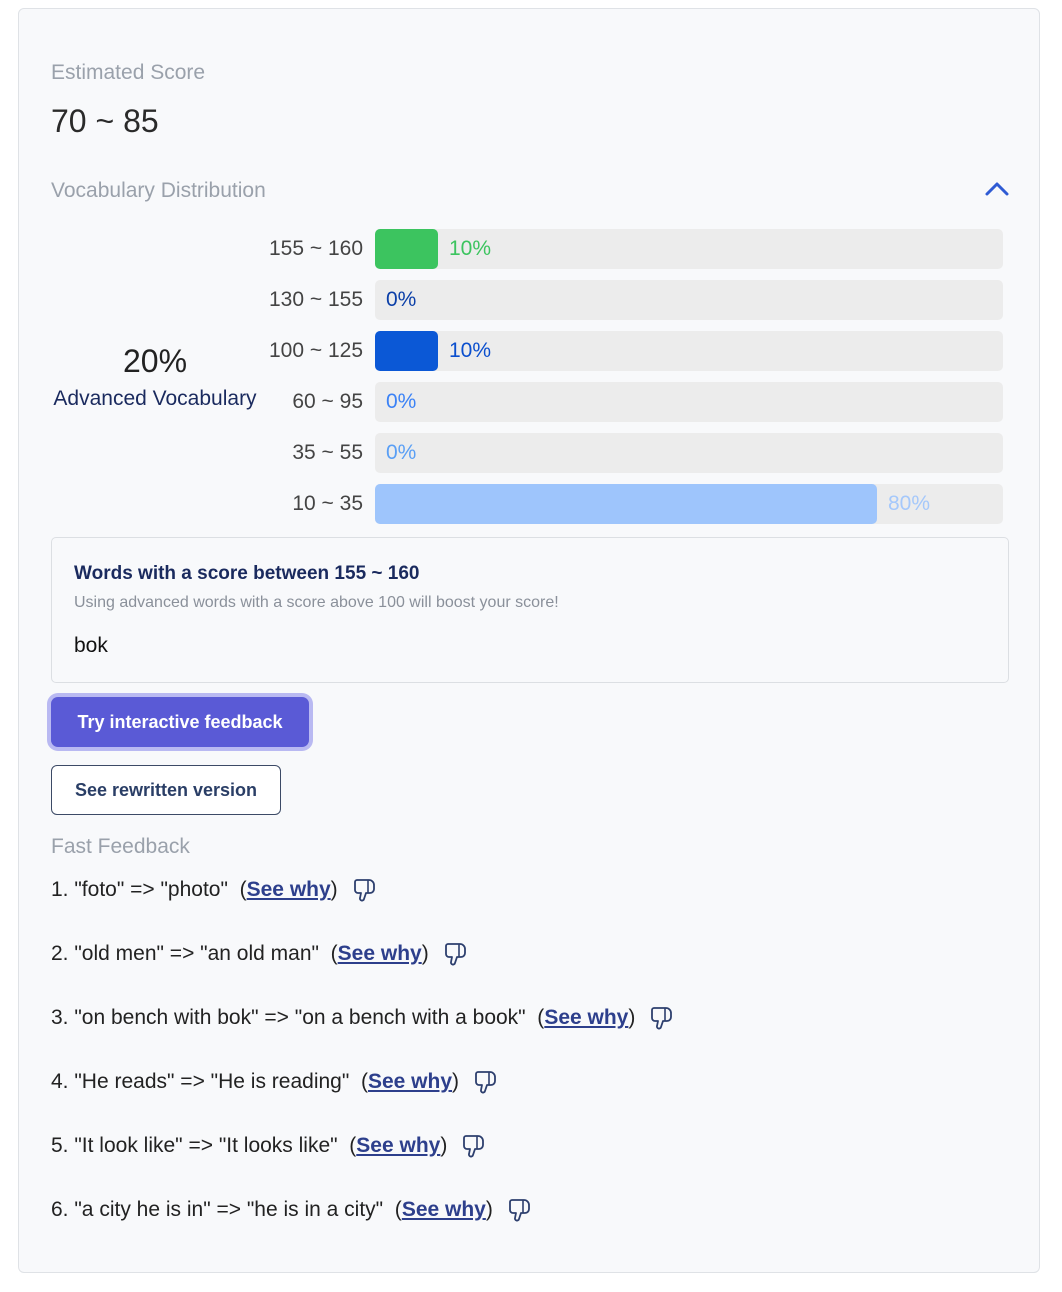 The width and height of the screenshot is (1062, 1292). I want to click on vocabulary-distribution-label: Vocabulary Distribution, so click(158, 190).